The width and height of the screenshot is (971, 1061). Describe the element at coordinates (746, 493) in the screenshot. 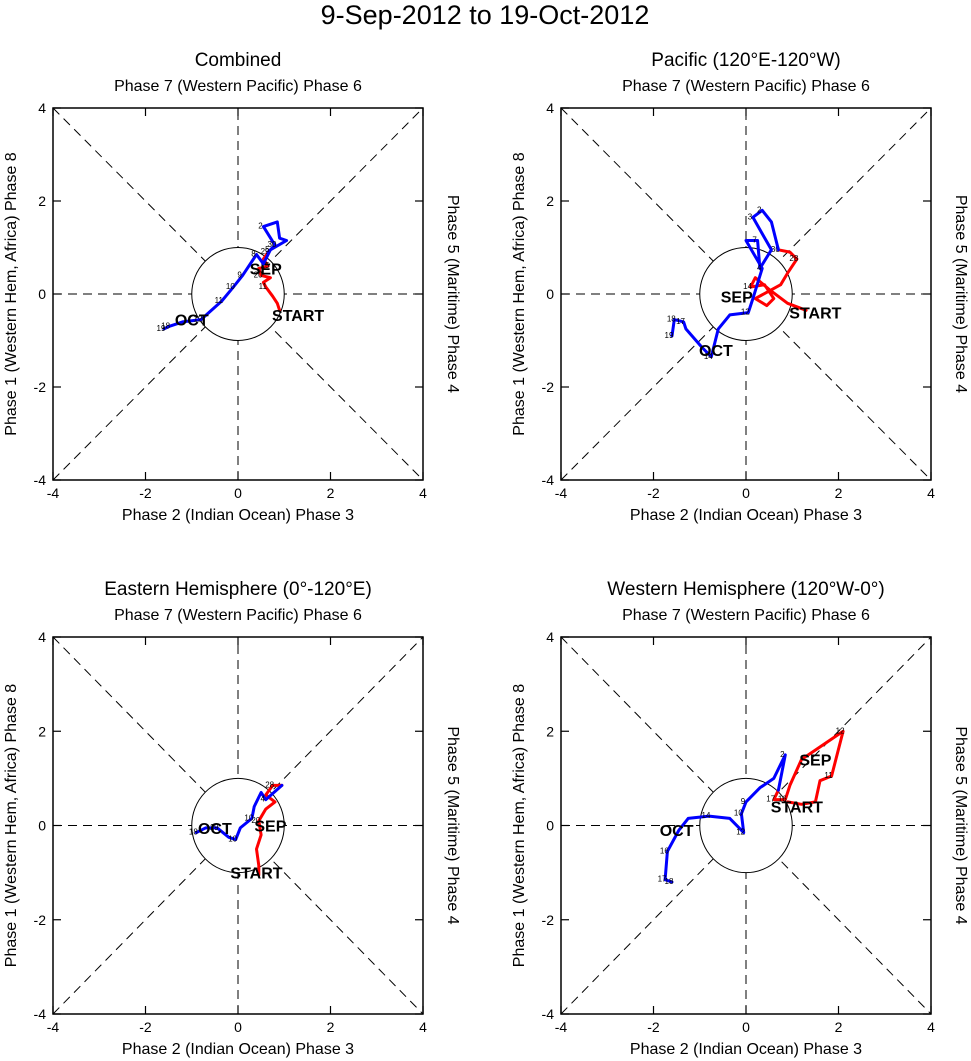

I see `x-tick-label: 0` at that location.